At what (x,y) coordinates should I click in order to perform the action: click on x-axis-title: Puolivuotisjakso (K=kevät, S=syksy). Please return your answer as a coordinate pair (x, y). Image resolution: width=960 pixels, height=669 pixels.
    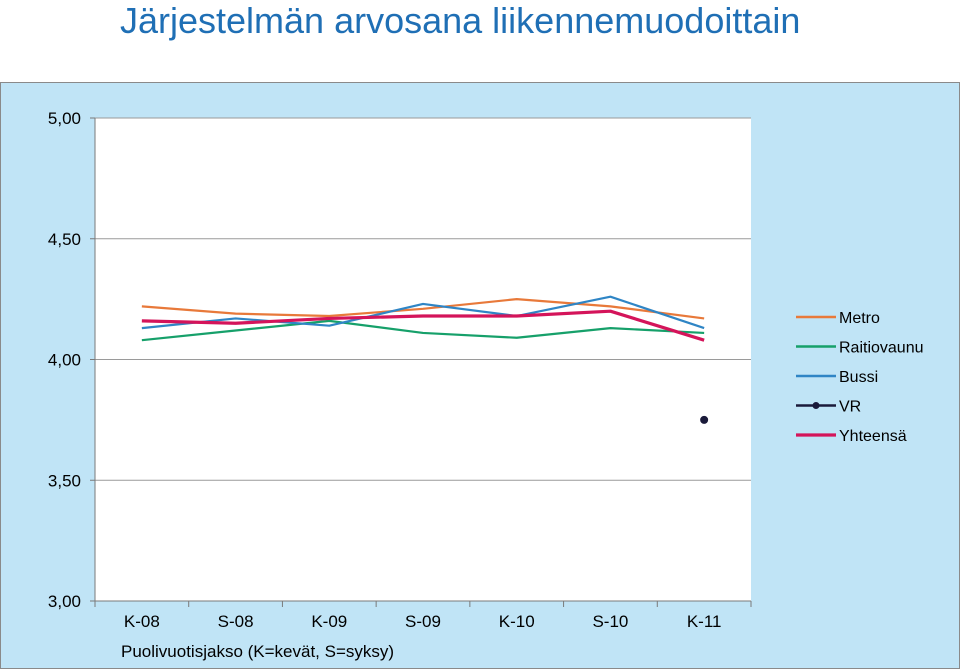
    Looking at the image, I should click on (257, 651).